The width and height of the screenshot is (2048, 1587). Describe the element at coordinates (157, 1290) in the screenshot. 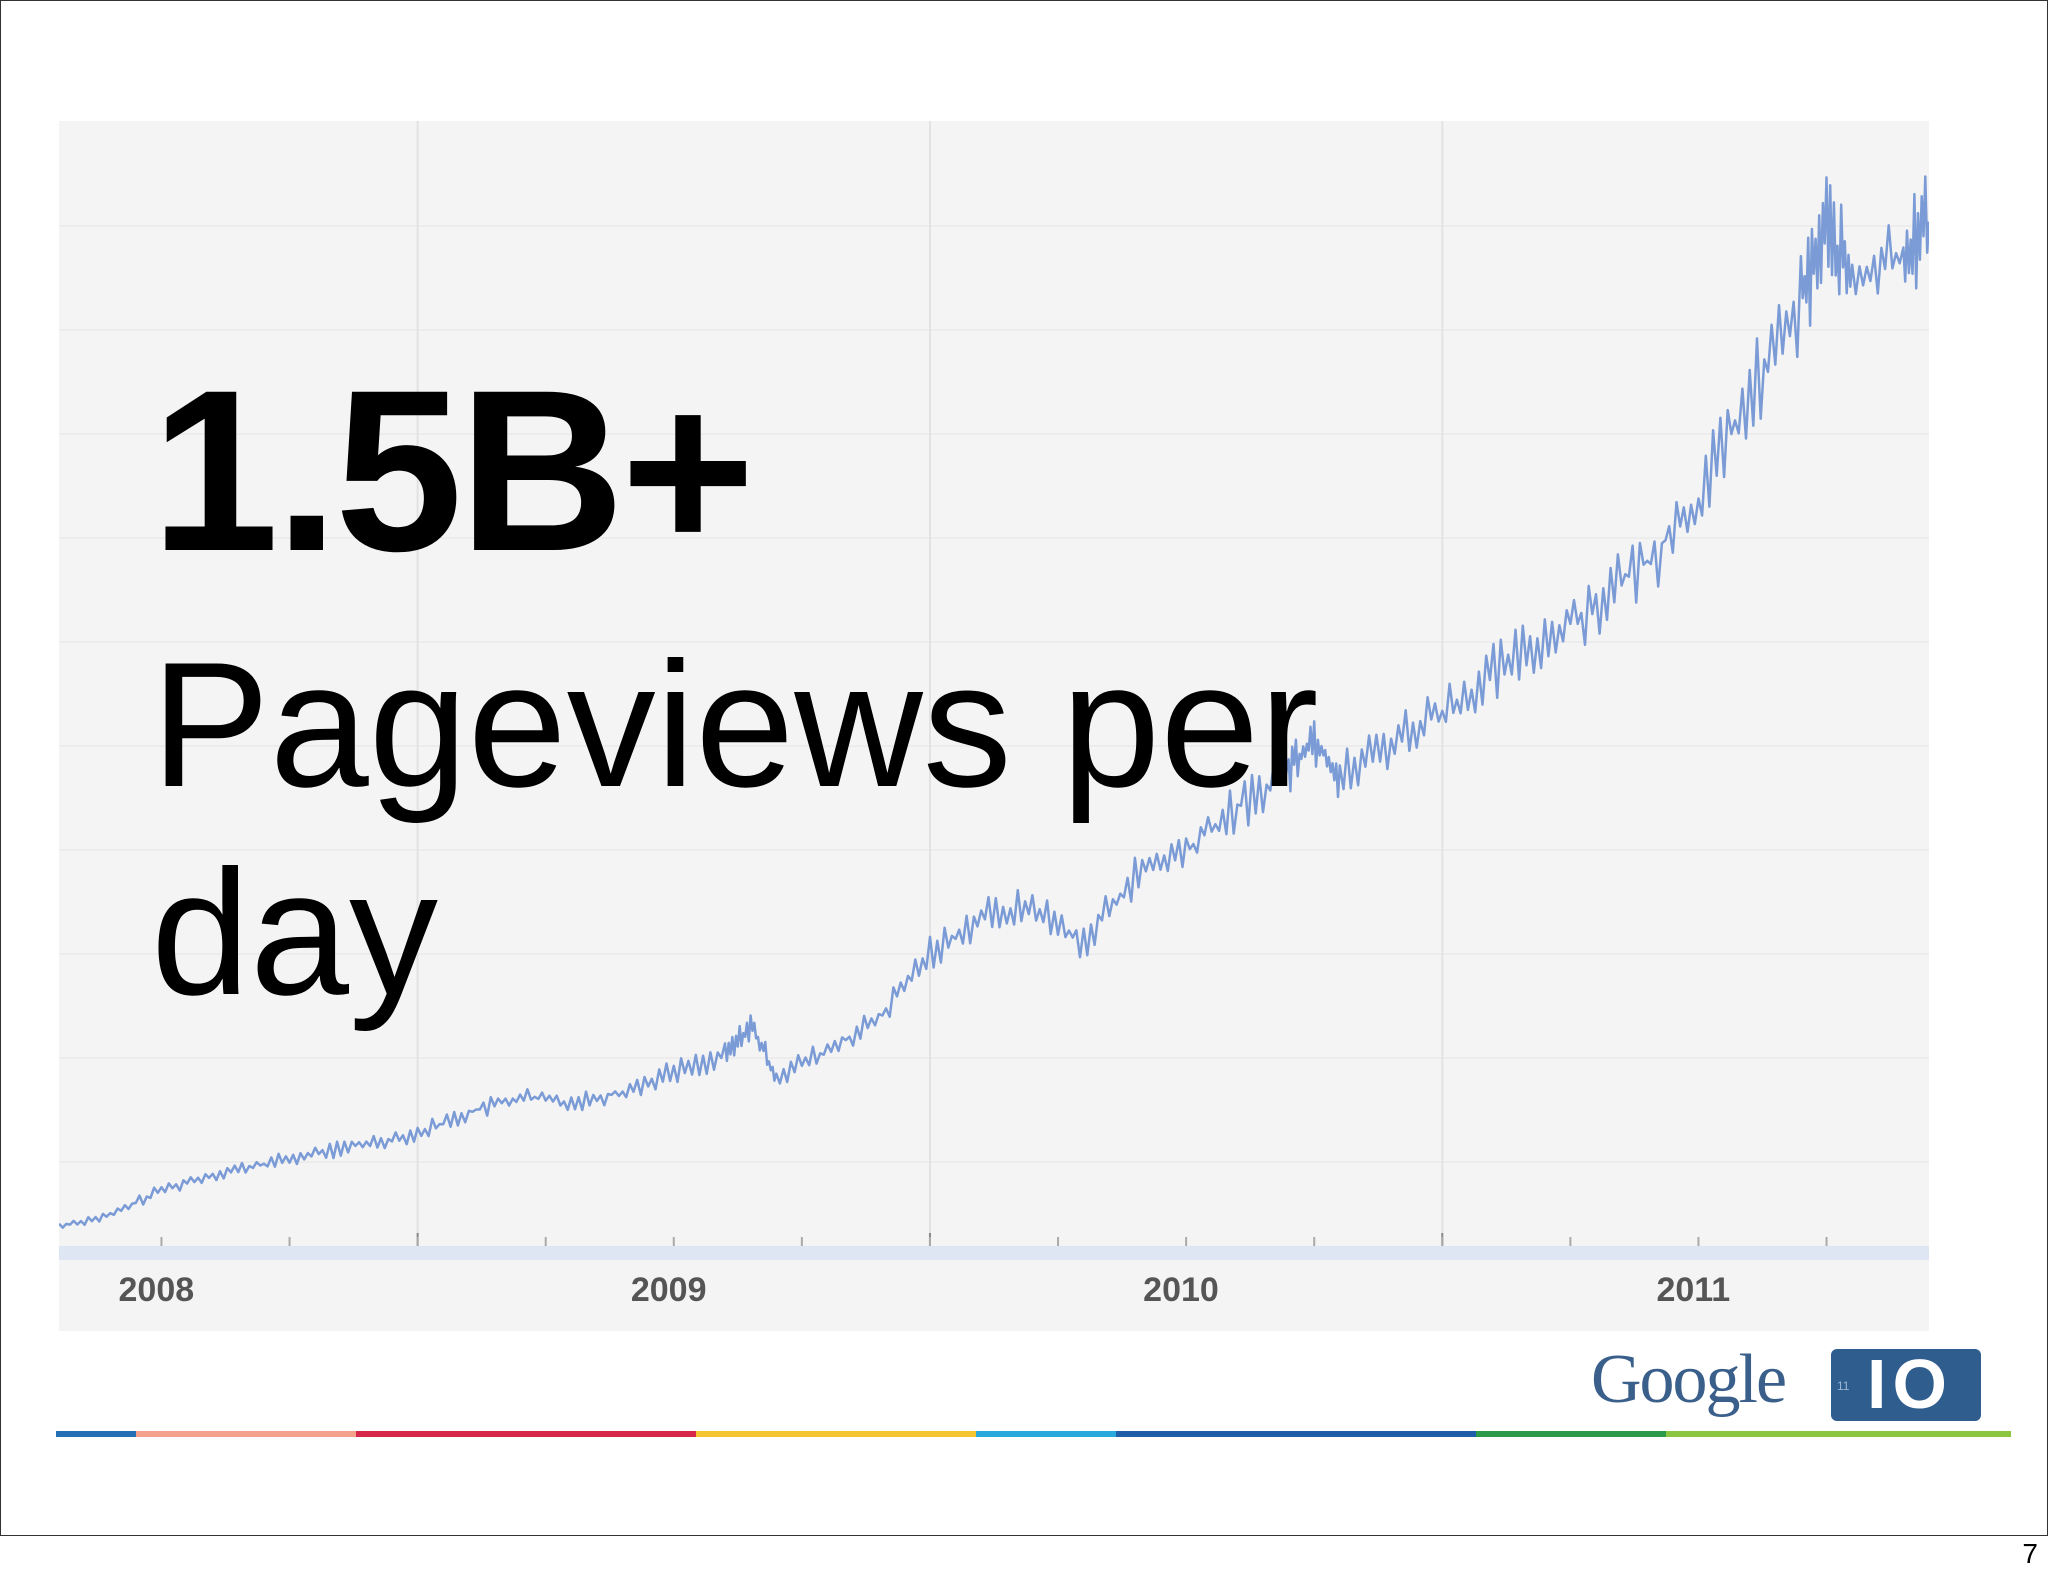

I see `x-tick-label: 2008` at that location.